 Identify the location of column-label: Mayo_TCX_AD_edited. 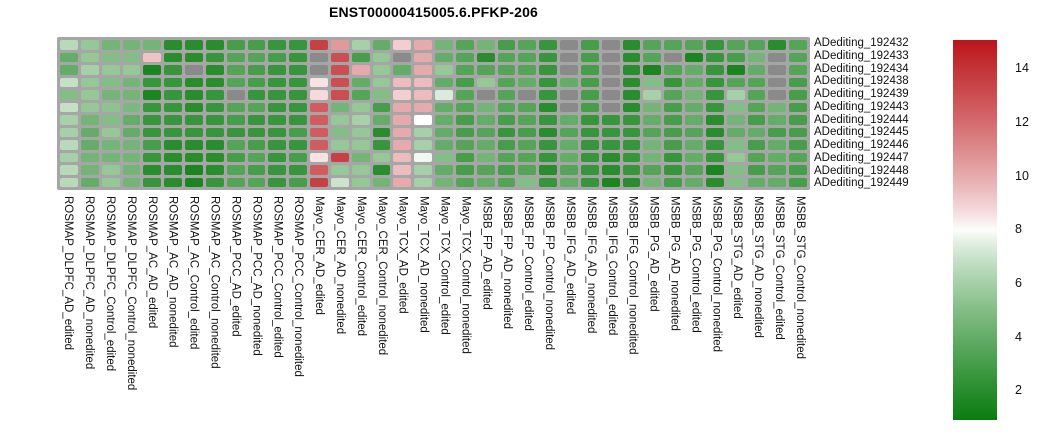
(402, 317).